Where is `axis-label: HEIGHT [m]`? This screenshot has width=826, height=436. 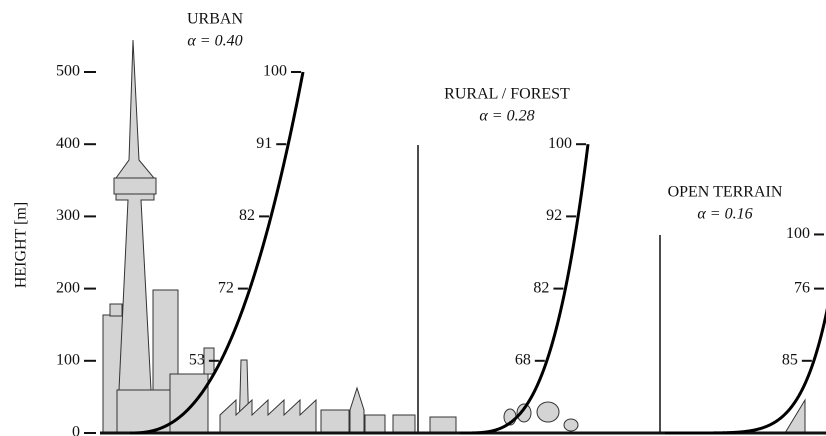 axis-label: HEIGHT [m] is located at coordinates (21, 245).